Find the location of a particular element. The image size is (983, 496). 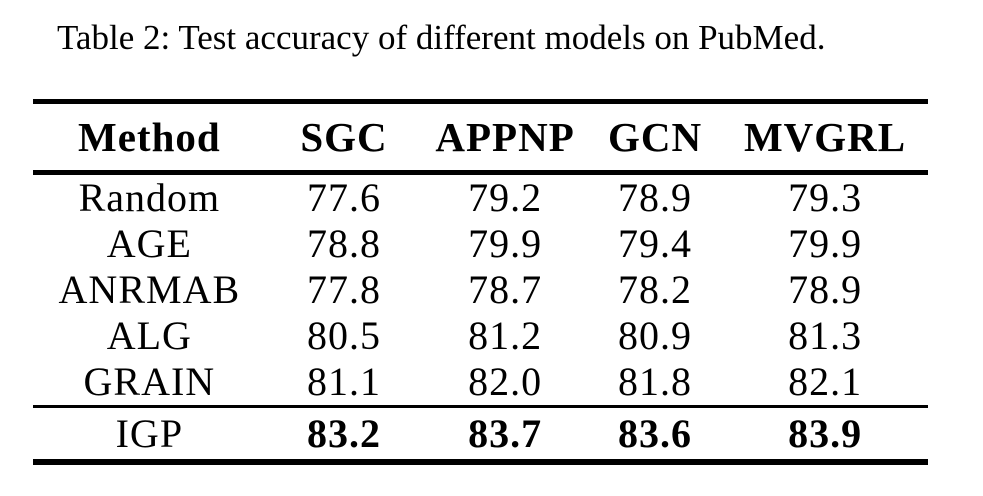

table-row: Random 77.6 79.2 78.9 79.3 is located at coordinates (480, 197).